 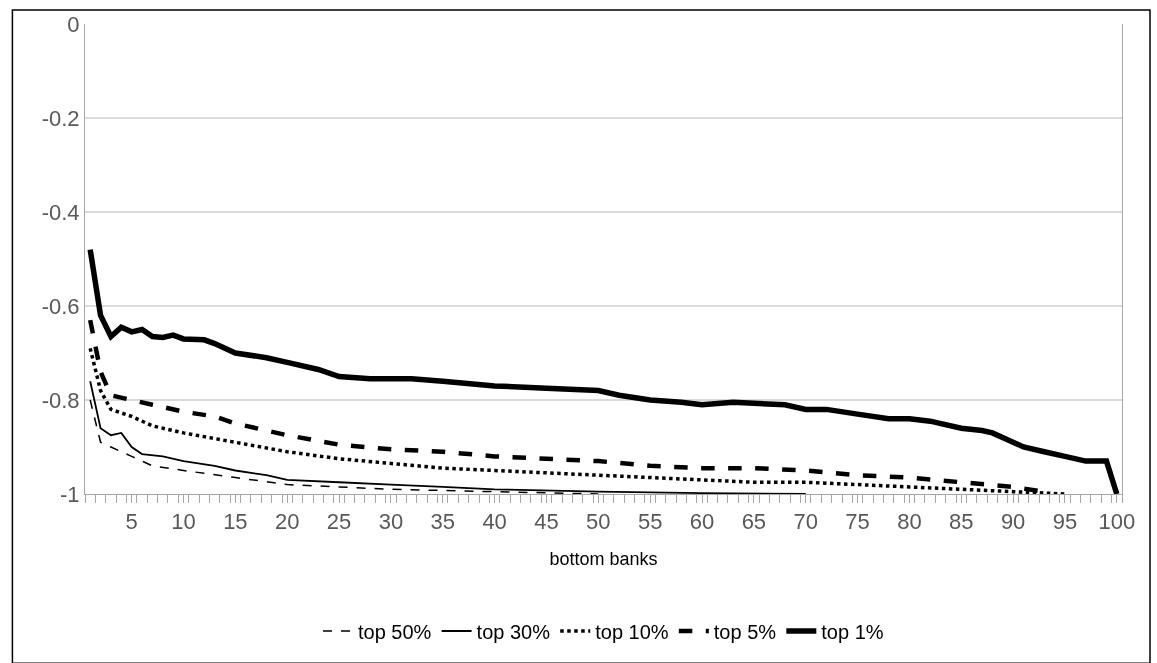 What do you see at coordinates (235, 522) in the screenshot?
I see `x-tick-label: 15` at bounding box center [235, 522].